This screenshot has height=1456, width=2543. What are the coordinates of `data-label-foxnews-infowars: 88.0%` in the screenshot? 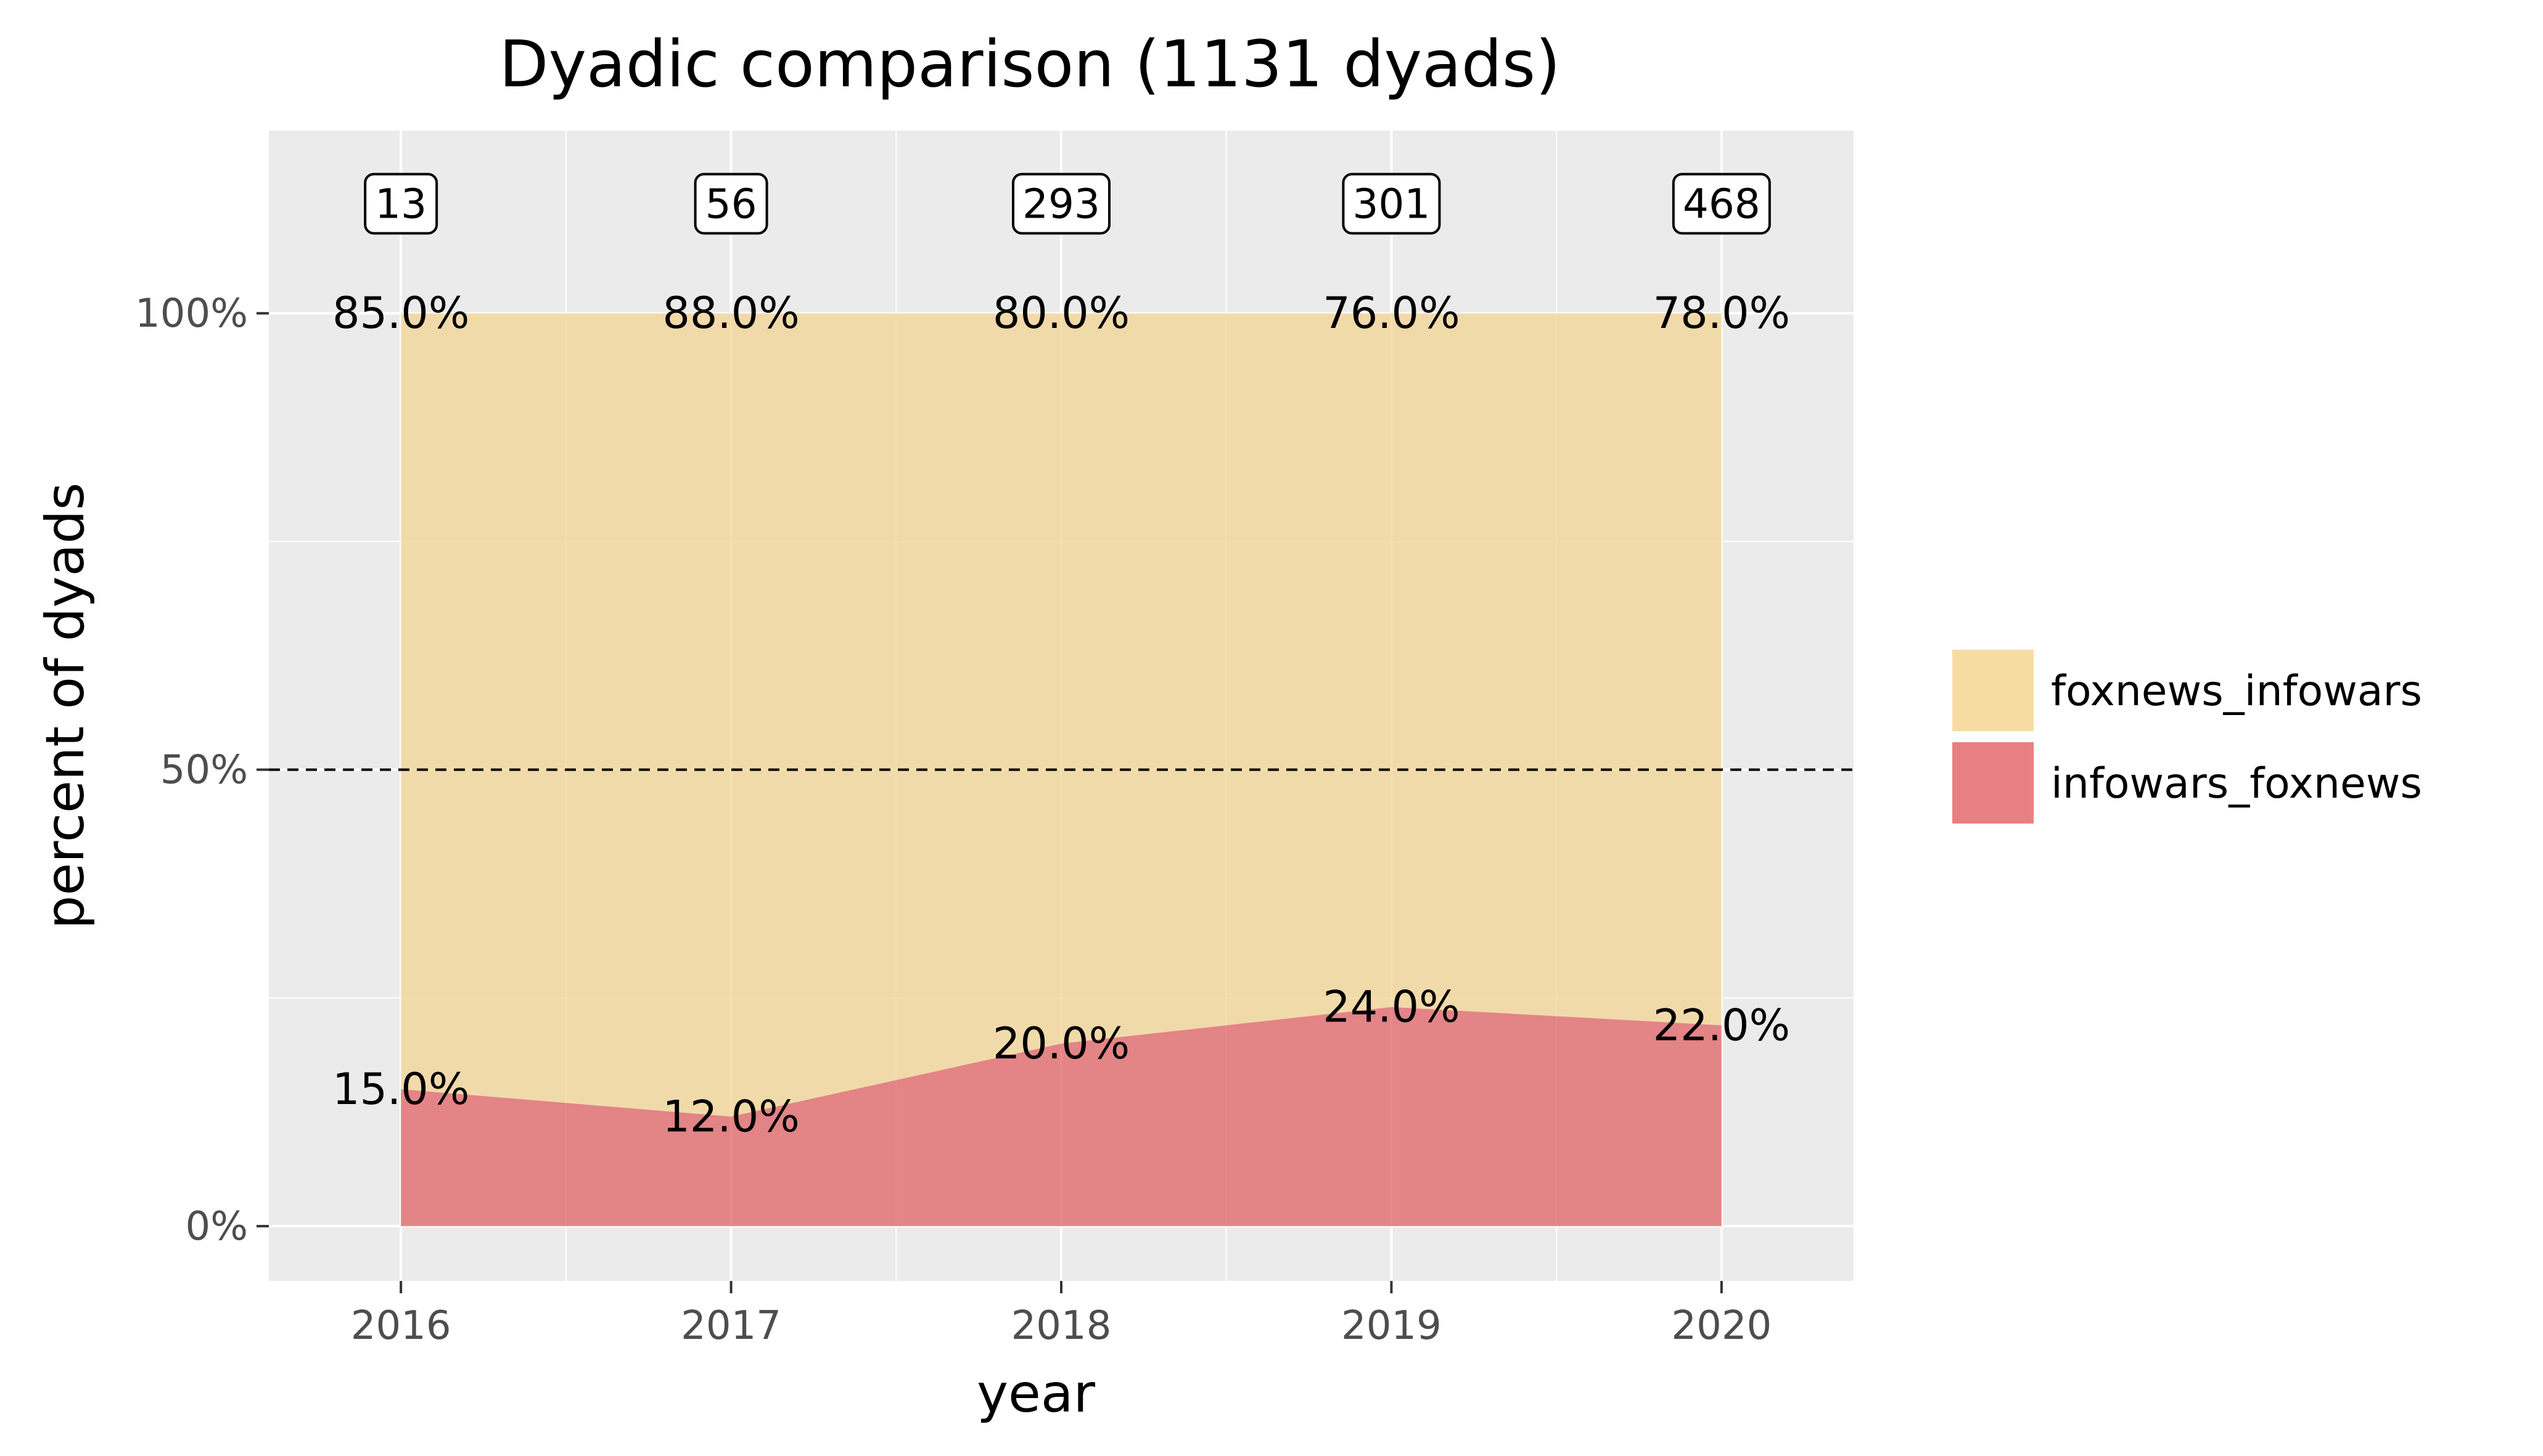 It's located at (730, 313).